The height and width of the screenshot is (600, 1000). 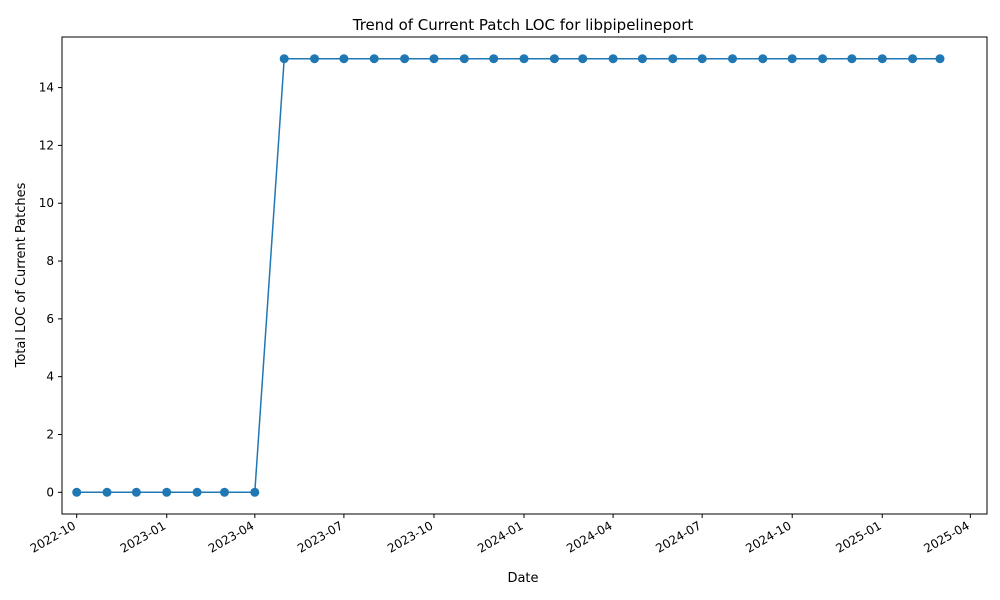 What do you see at coordinates (46, 88) in the screenshot?
I see `y-tick-label: 14` at bounding box center [46, 88].